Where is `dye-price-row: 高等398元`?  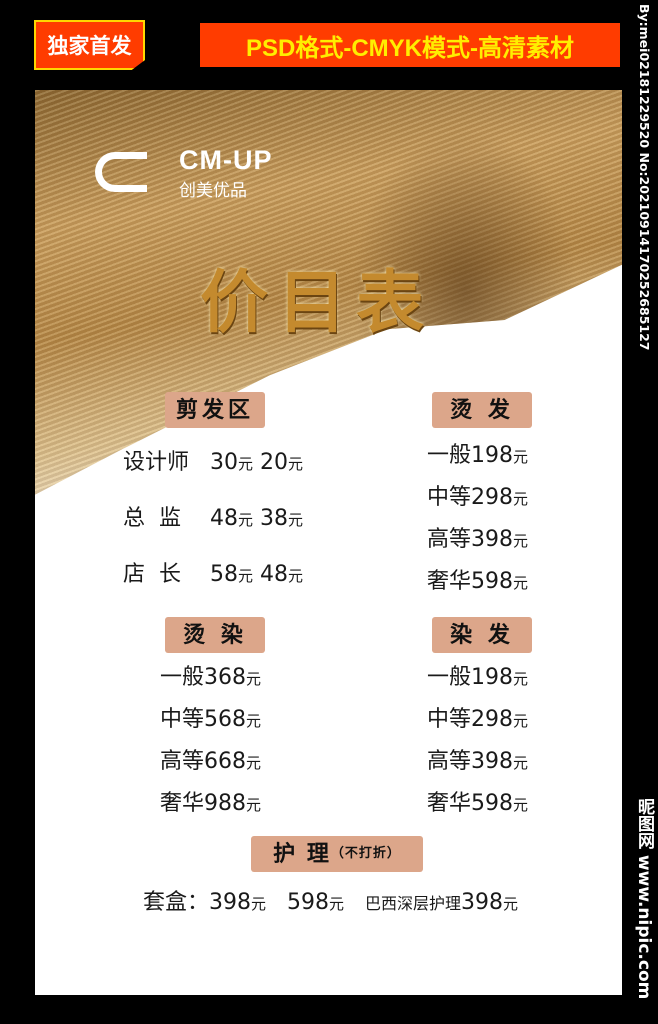
dye-price-row: 高等398元 is located at coordinates (477, 762).